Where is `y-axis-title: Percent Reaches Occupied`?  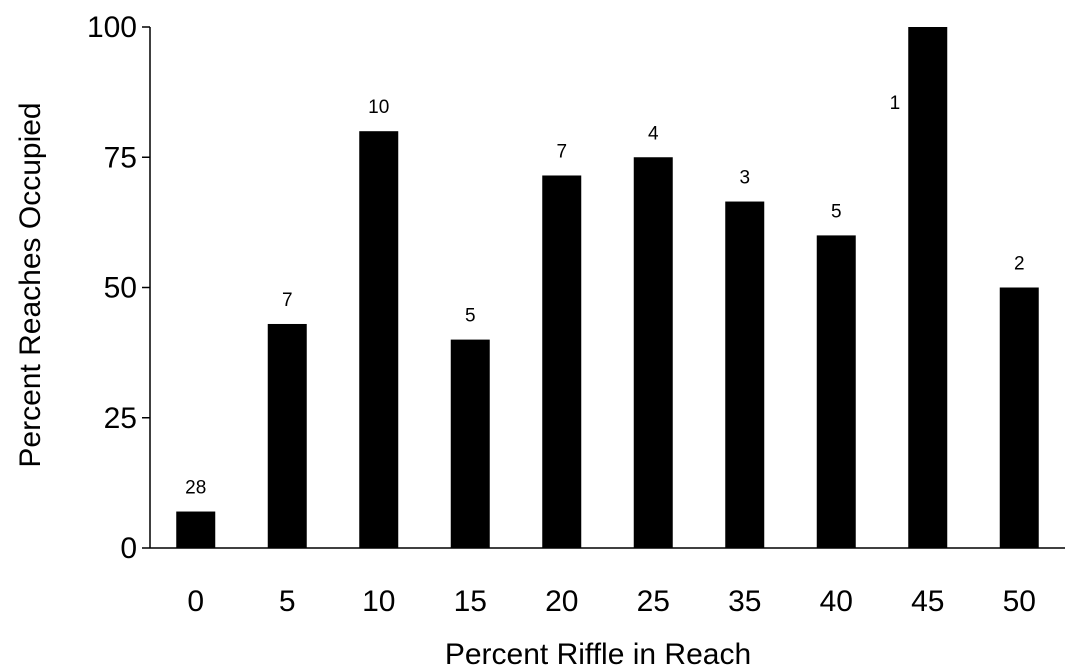
y-axis-title: Percent Reaches Occupied is located at coordinates (30, 284).